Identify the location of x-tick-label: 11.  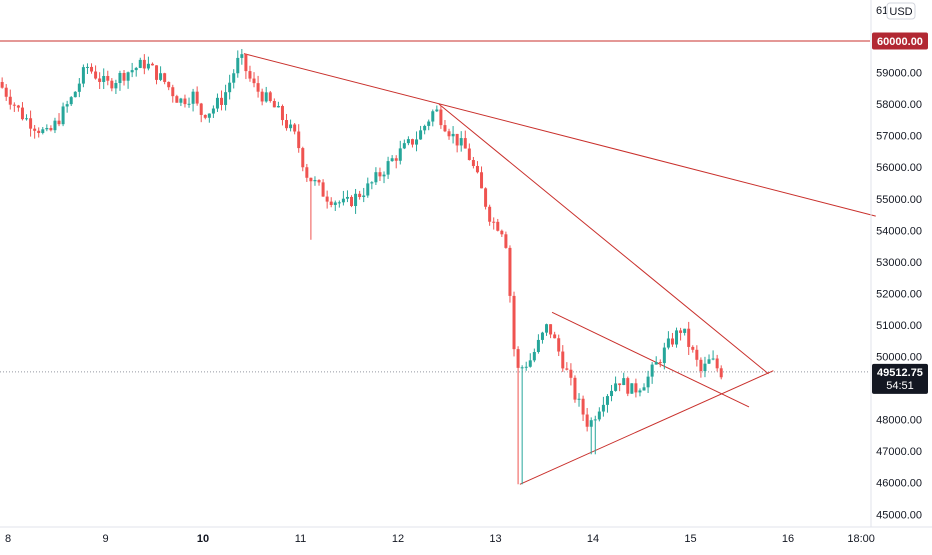
(300, 539).